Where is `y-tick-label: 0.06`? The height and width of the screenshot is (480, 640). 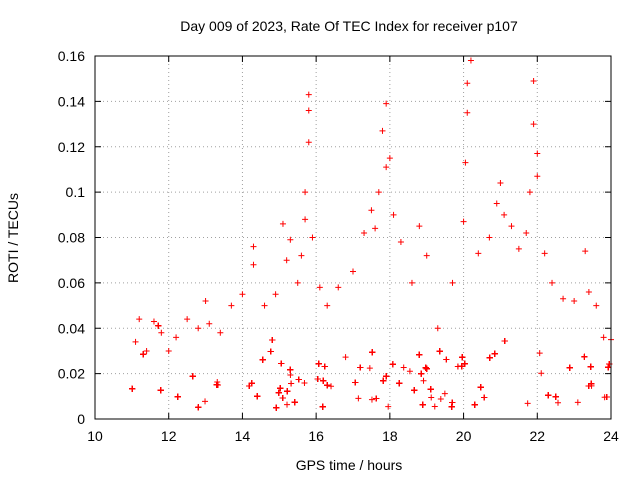 y-tick-label: 0.06 is located at coordinates (71, 283).